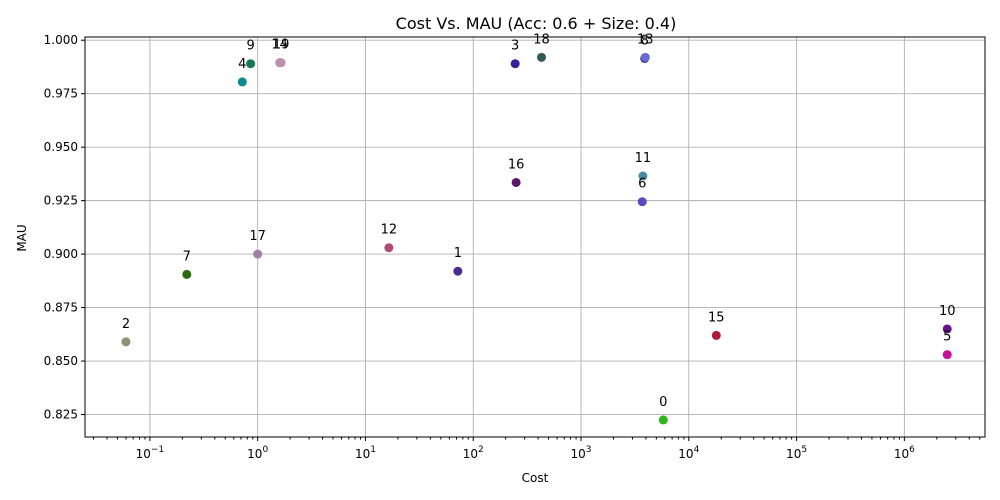 The image size is (1000, 500). Describe the element at coordinates (536, 23) in the screenshot. I see `chart-title: Cost Vs. MAU (Acc: 0.6 + Size: 0.4)` at that location.